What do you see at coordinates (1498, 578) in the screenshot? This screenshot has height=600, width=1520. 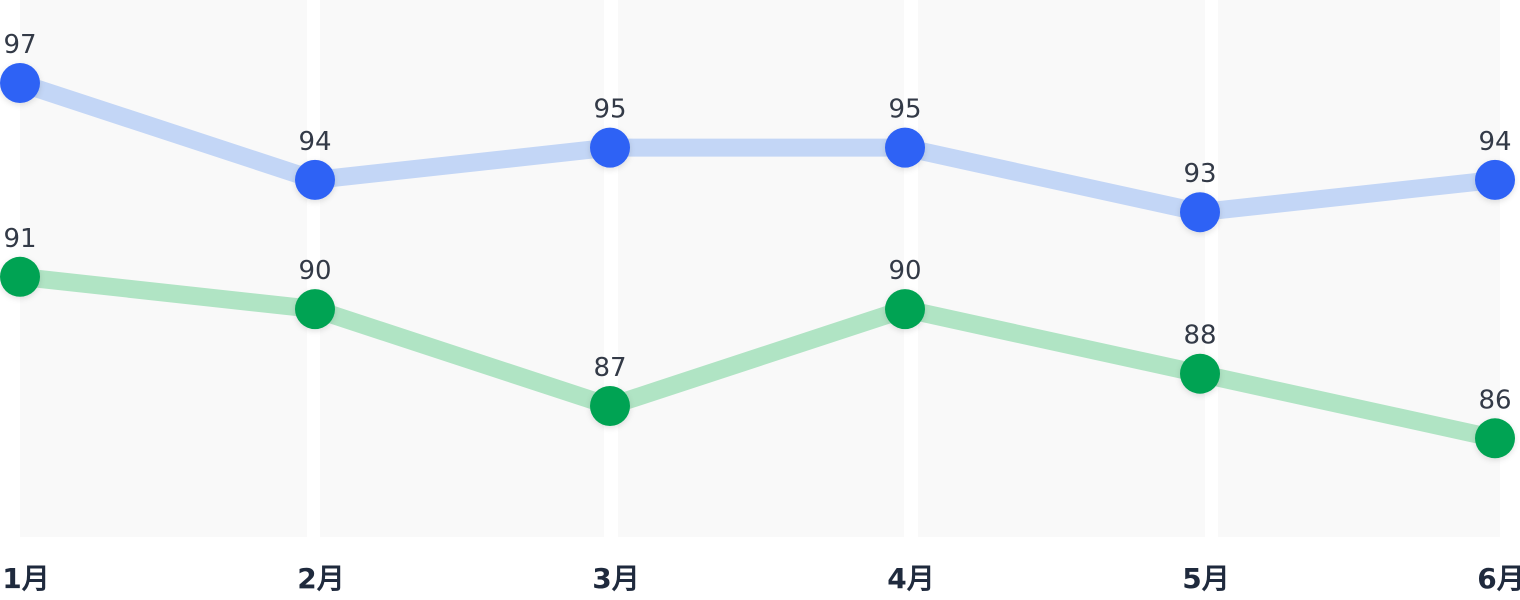 I see `x-tick-label: 6月` at bounding box center [1498, 578].